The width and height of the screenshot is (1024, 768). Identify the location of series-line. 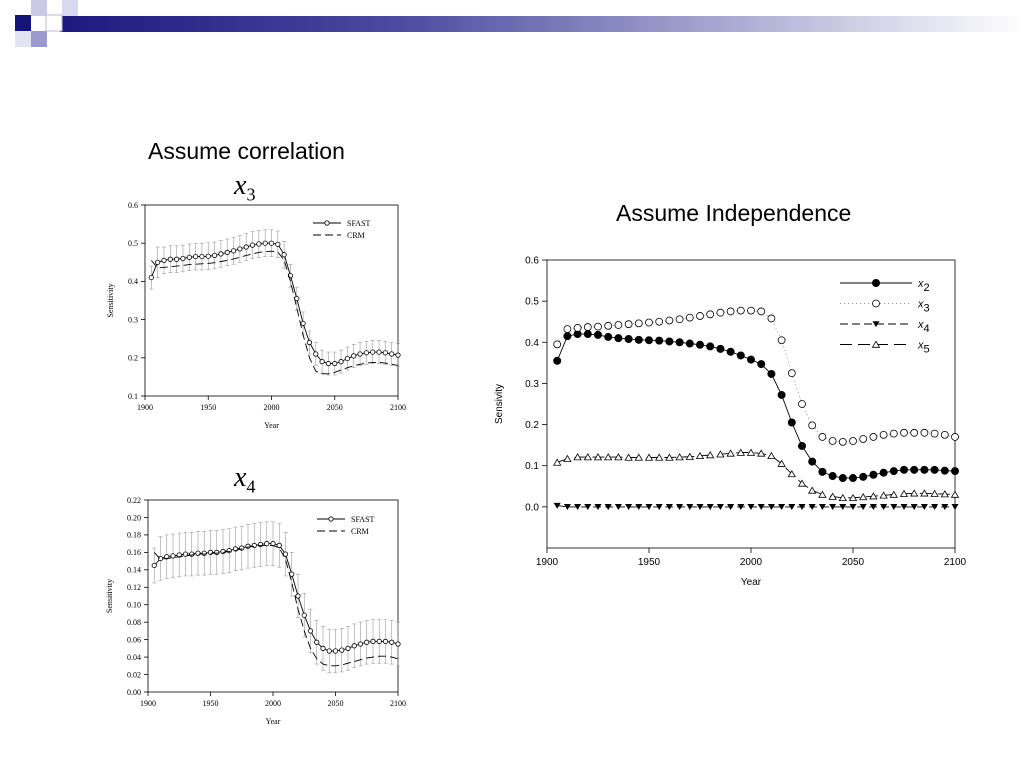
(274, 312).